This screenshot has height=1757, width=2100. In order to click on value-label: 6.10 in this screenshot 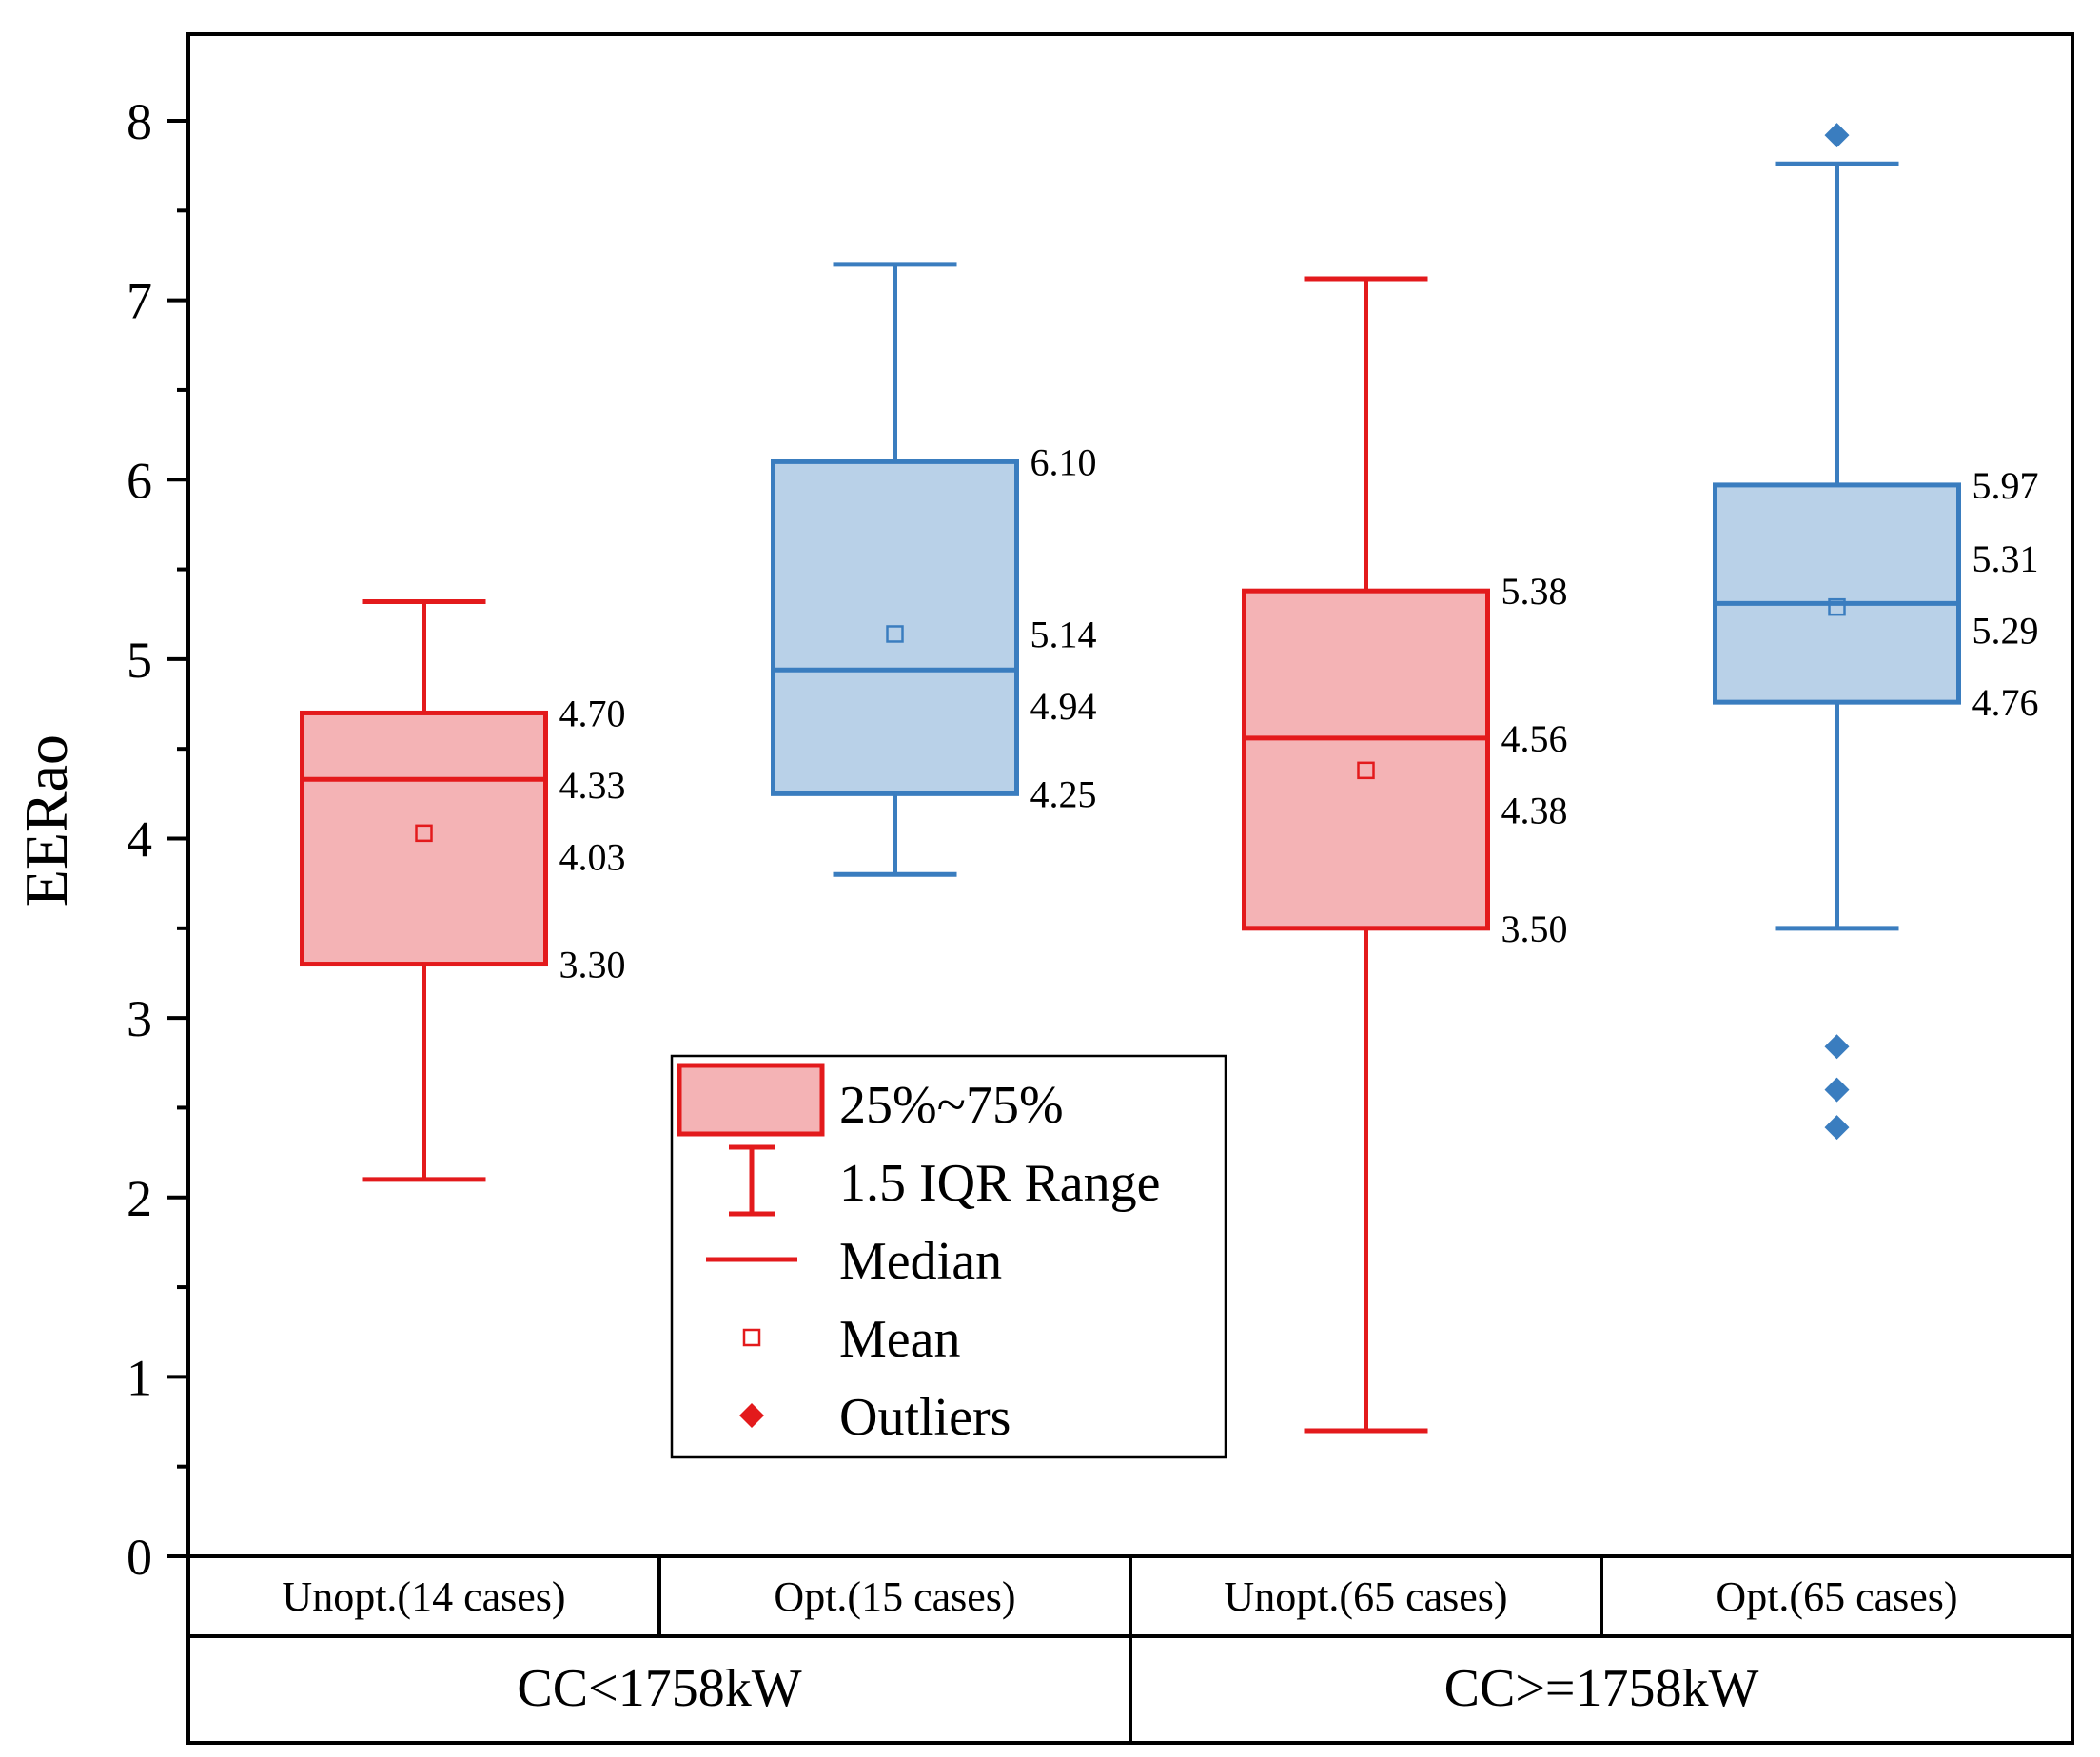, I will do `click(1063, 461)`.